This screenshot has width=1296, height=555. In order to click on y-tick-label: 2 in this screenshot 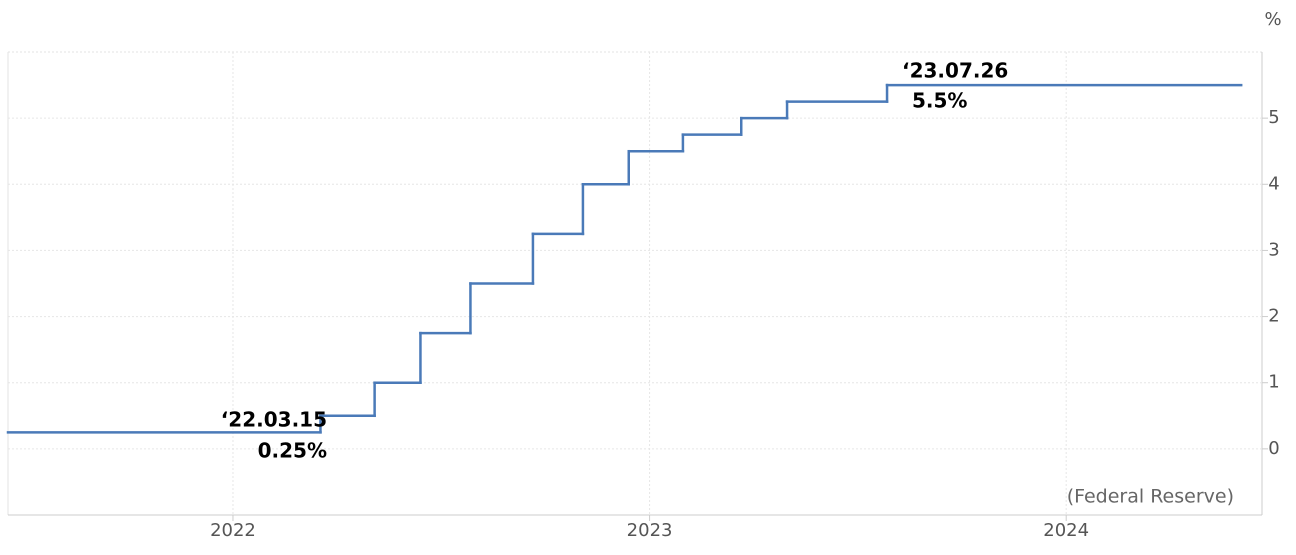, I will do `click(1273, 316)`.